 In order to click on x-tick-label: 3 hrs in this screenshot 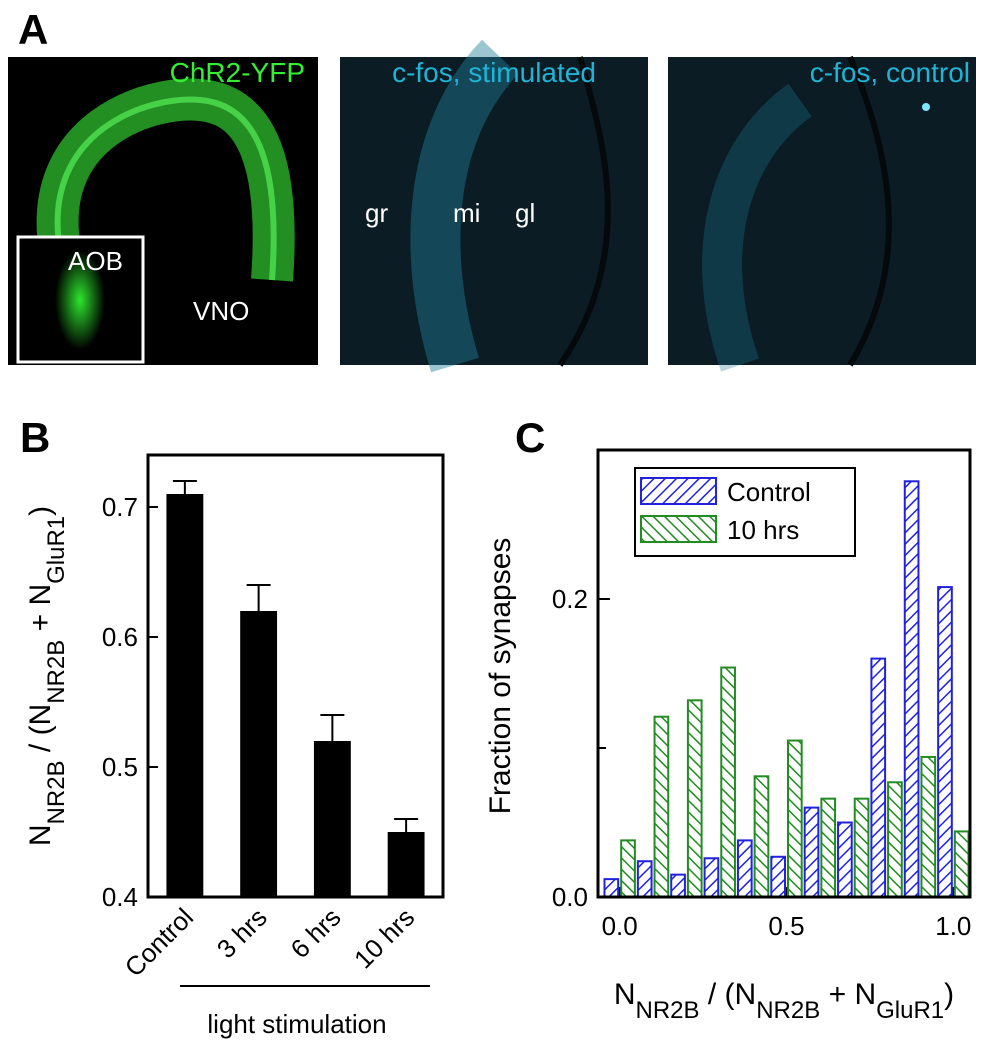, I will do `click(242, 933)`.